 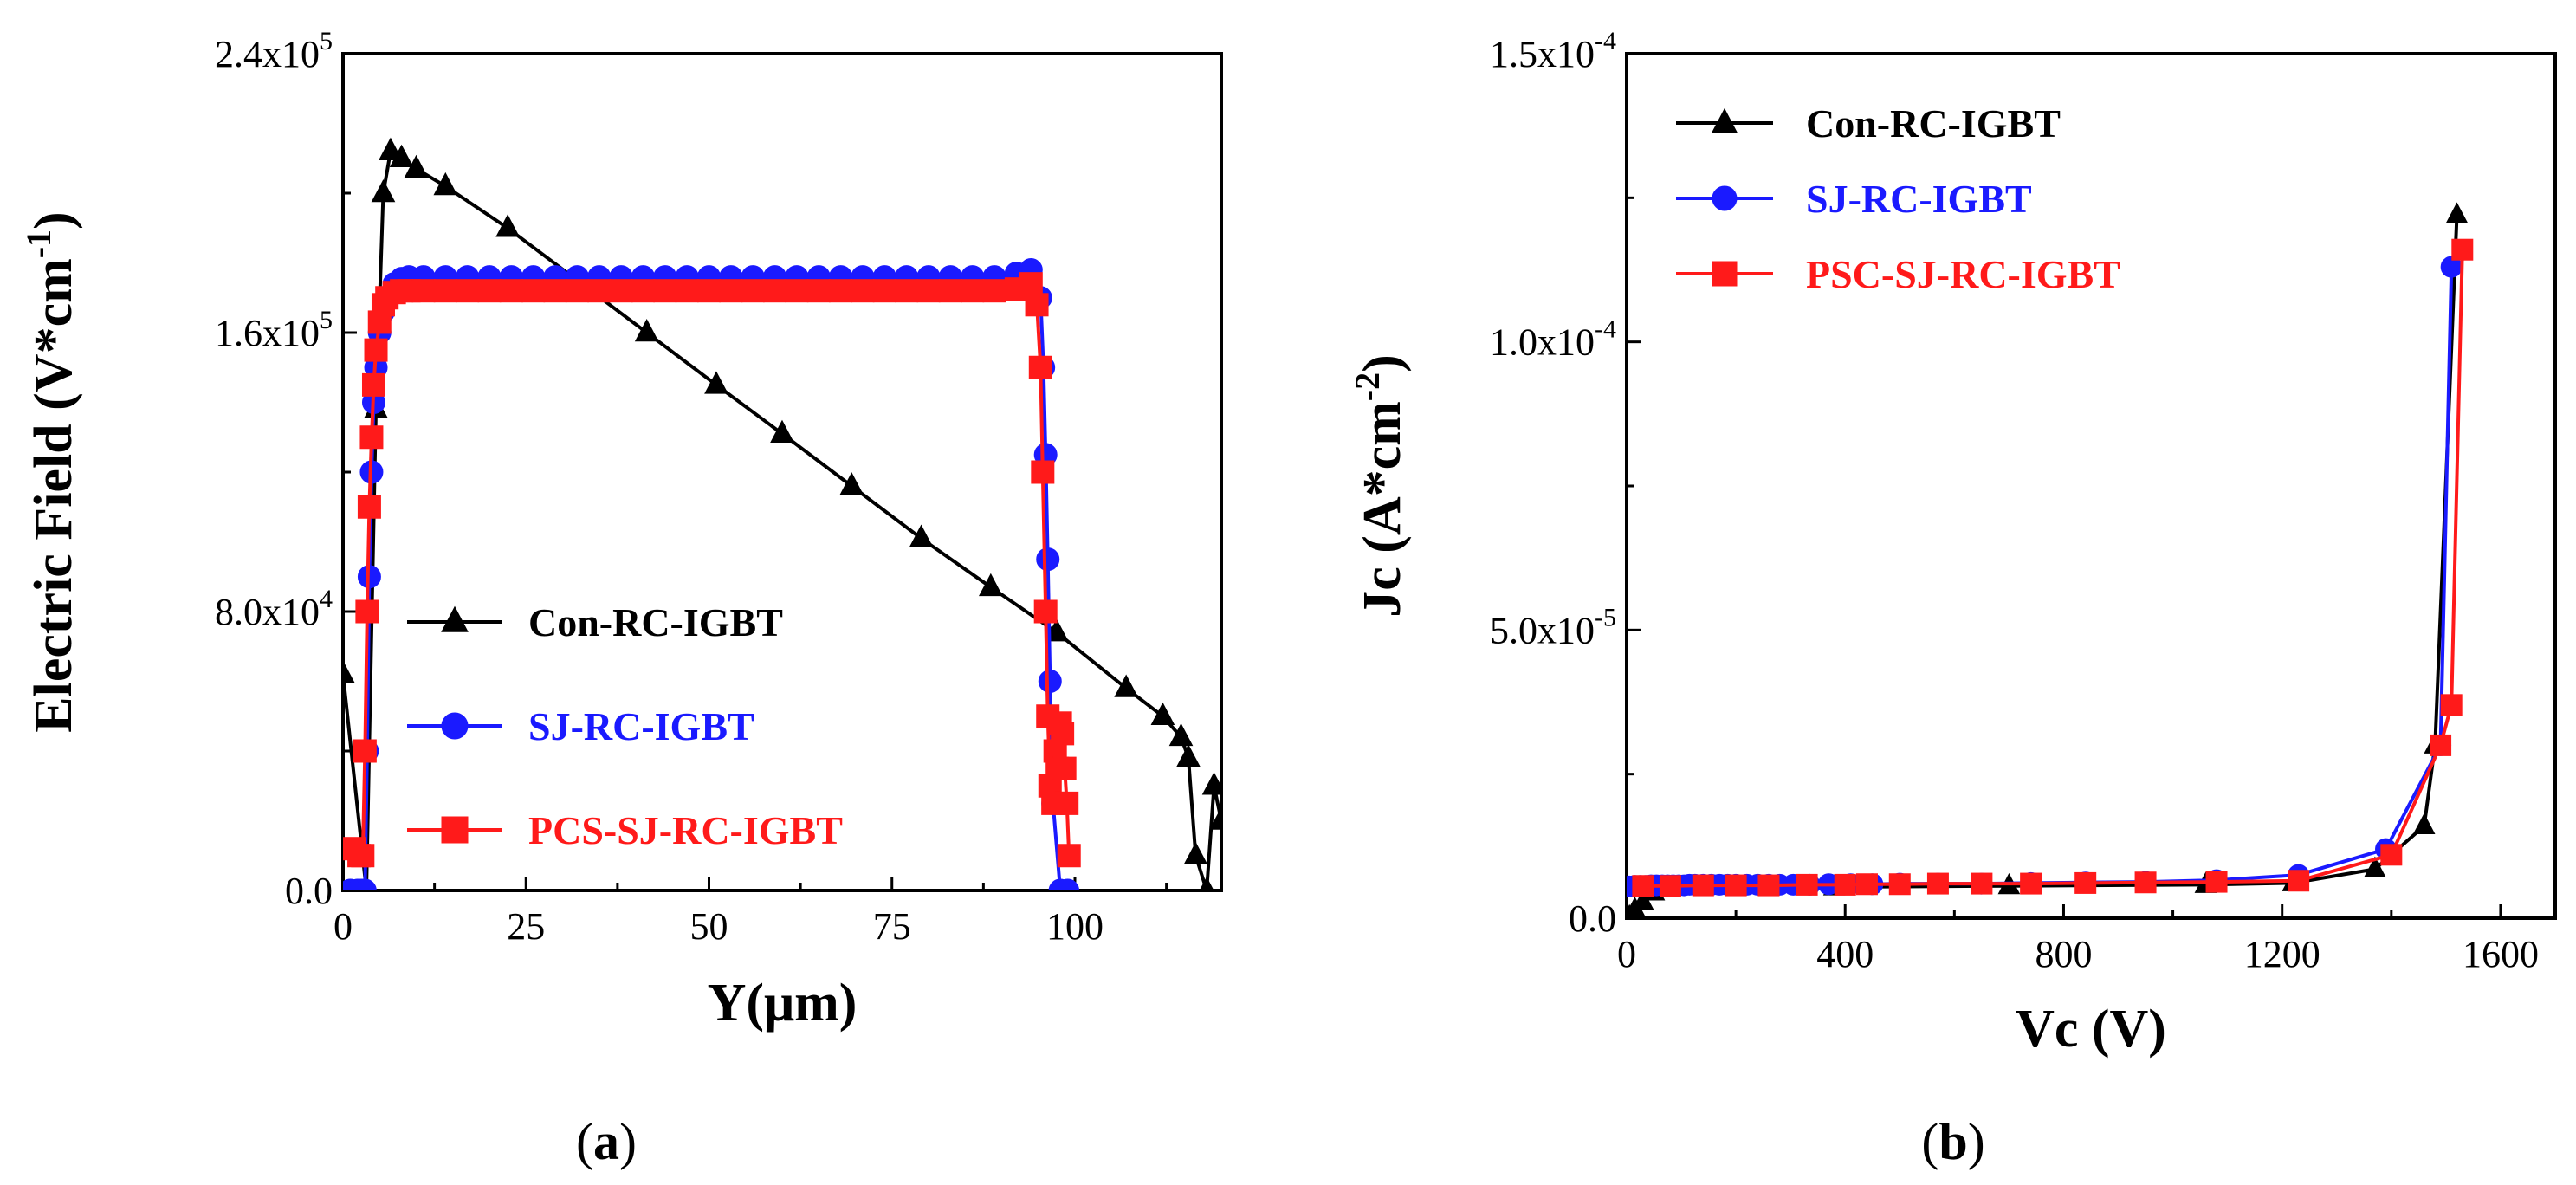 I want to click on y-tick-base: 8.0x10, so click(x=267, y=612).